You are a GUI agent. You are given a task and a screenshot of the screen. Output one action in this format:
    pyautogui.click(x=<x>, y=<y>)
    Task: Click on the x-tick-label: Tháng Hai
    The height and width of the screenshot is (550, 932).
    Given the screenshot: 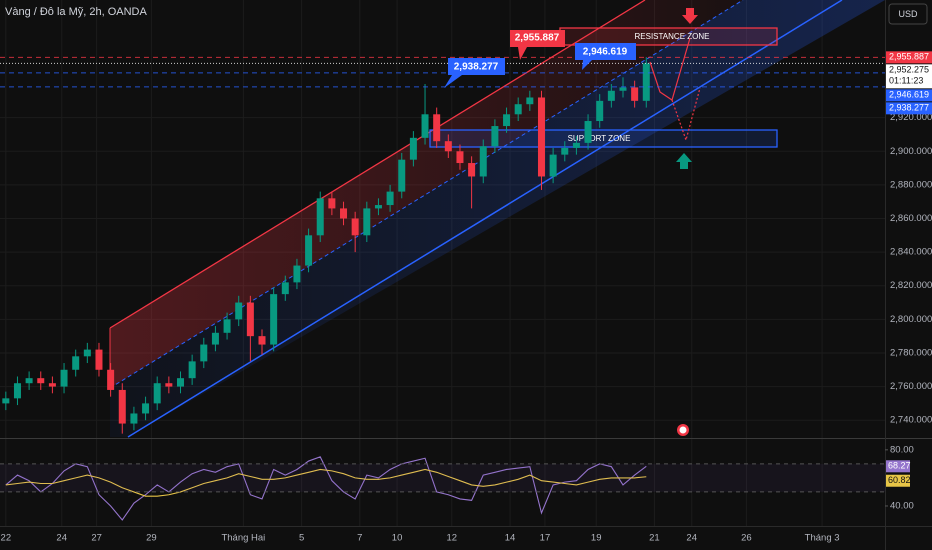 What is the action you would take?
    pyautogui.click(x=243, y=538)
    